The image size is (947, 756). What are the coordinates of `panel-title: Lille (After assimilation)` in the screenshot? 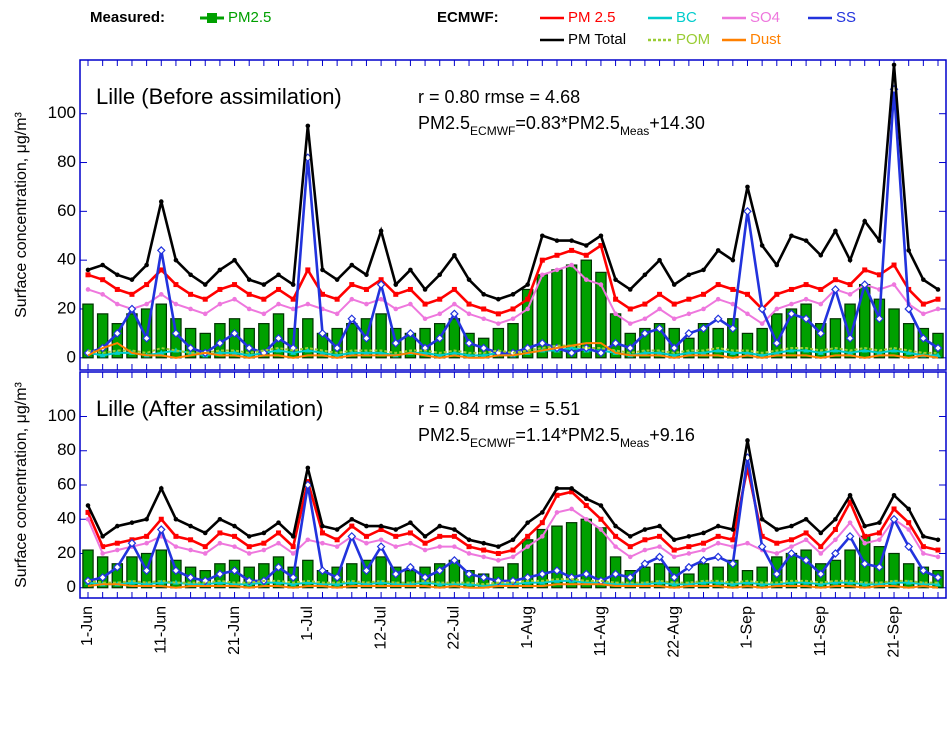 It's located at (209, 408).